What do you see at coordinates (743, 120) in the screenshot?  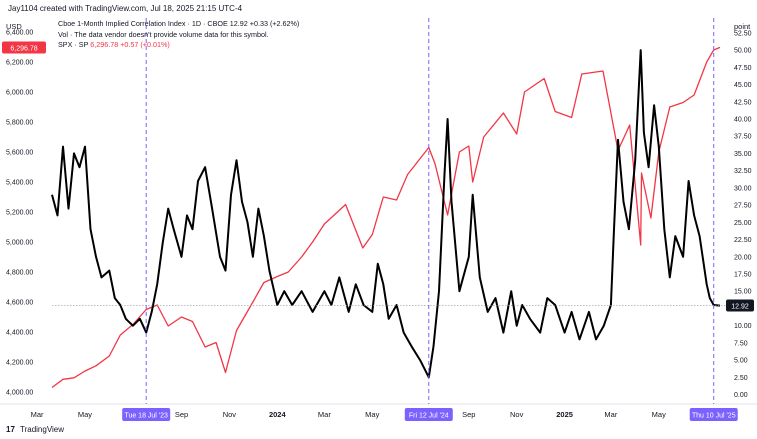 I see `right-tick-label: 40.00` at bounding box center [743, 120].